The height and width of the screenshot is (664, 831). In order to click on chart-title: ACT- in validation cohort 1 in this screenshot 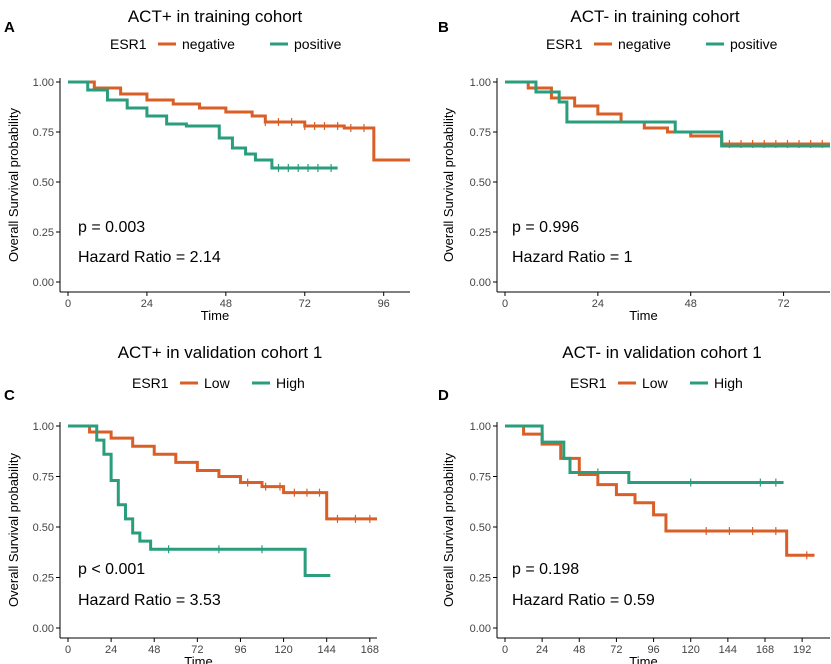, I will do `click(661, 352)`.